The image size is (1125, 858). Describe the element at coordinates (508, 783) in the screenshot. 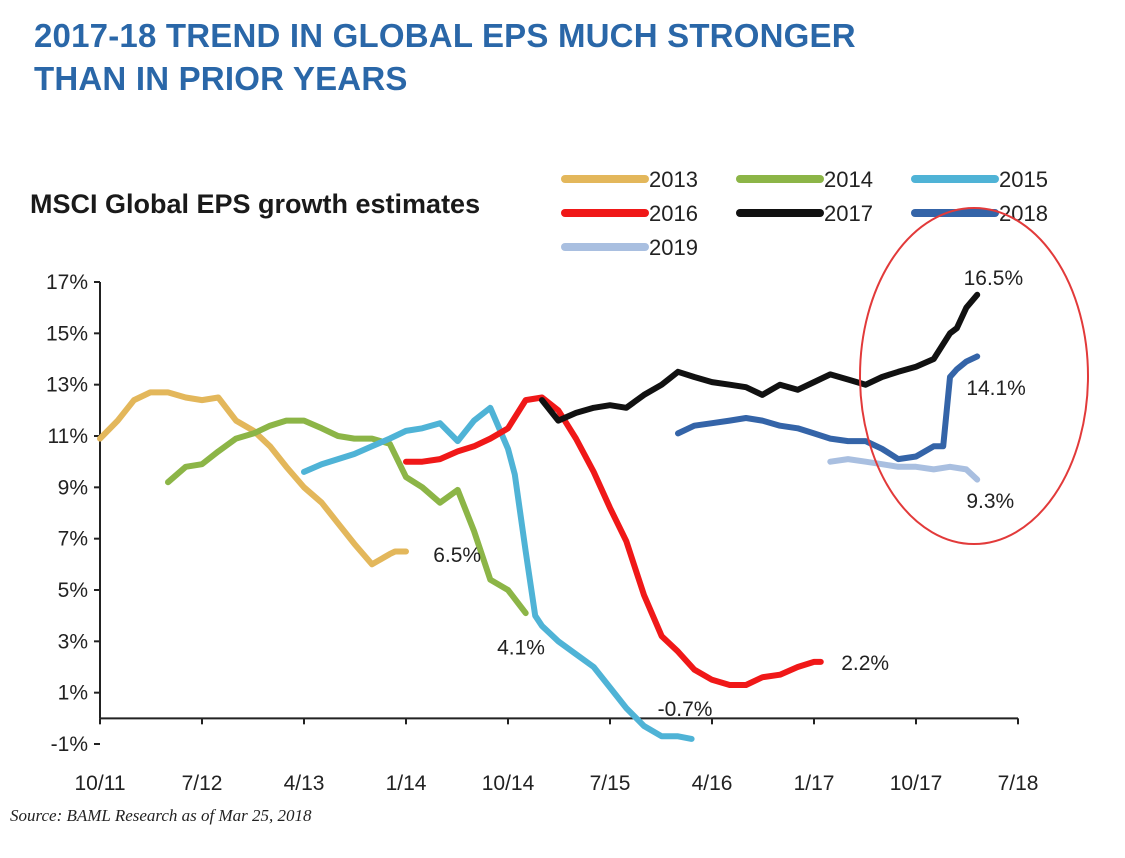

I see `x-tick-label: 10/14` at that location.